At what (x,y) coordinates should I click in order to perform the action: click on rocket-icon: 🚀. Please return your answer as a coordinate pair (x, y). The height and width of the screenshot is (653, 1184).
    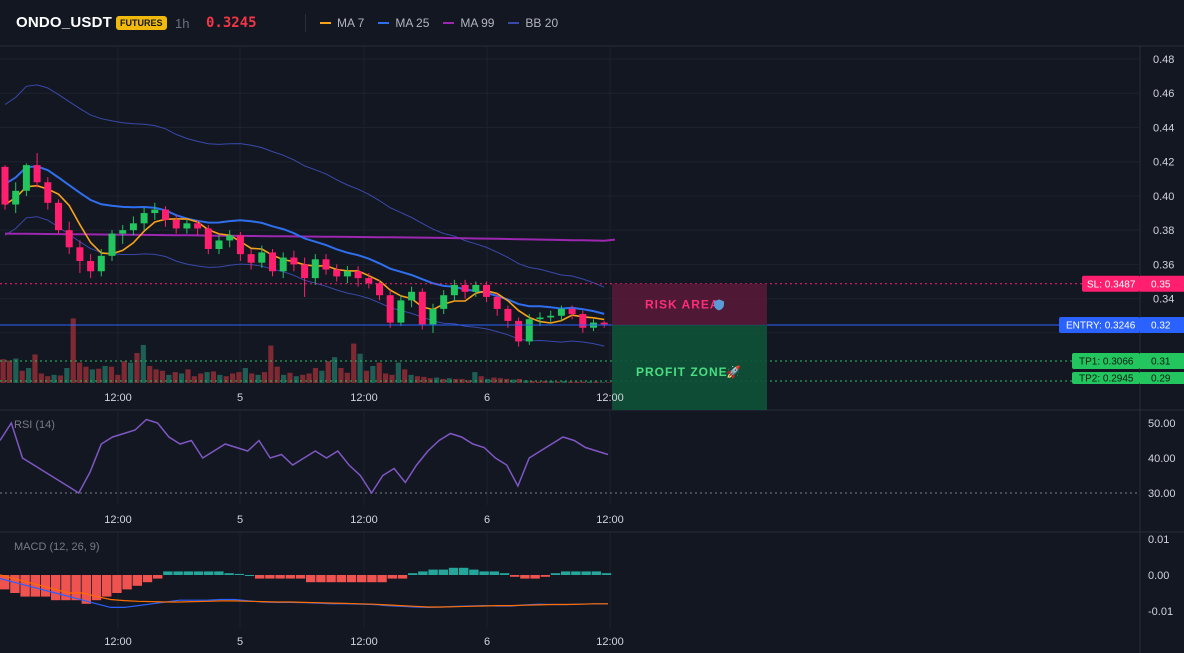
    Looking at the image, I should click on (733, 372).